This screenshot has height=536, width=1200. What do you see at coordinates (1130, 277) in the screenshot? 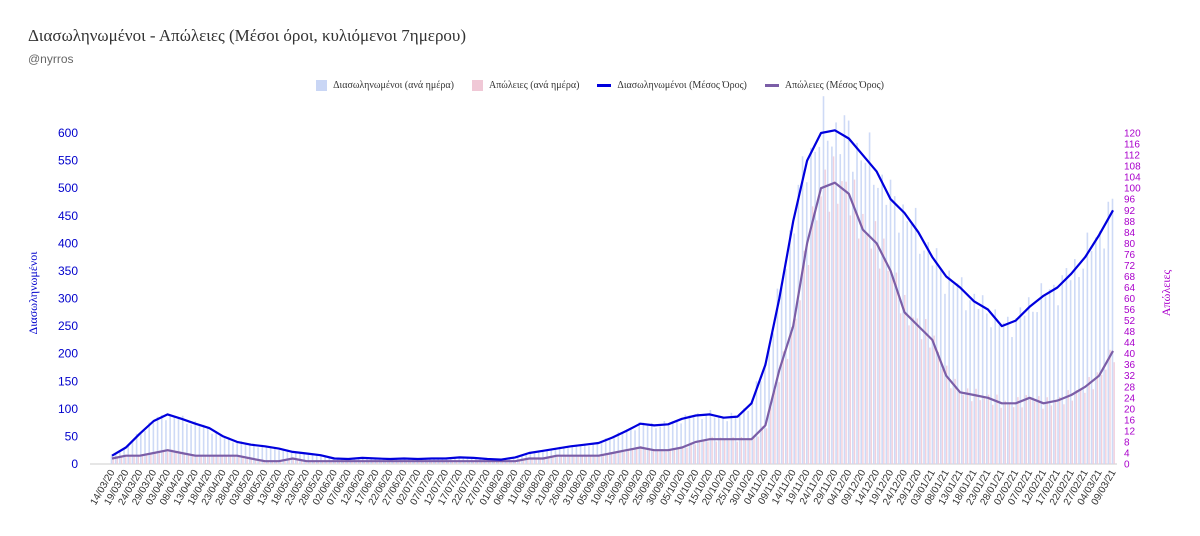
I see `y-right-tick-label: 68` at bounding box center [1130, 277].